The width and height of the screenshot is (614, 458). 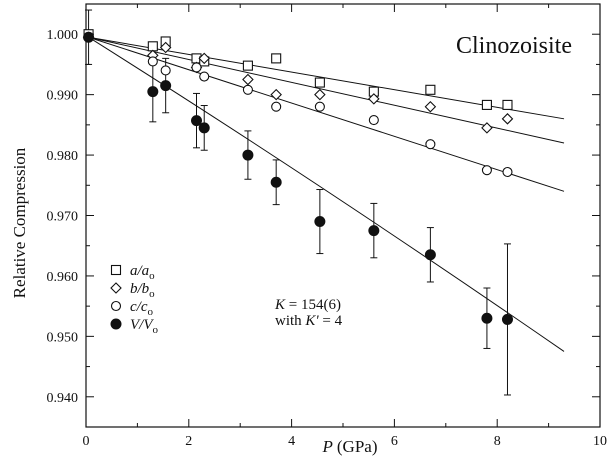 I want to click on annotation-kp-var: K', so click(x=311, y=321).